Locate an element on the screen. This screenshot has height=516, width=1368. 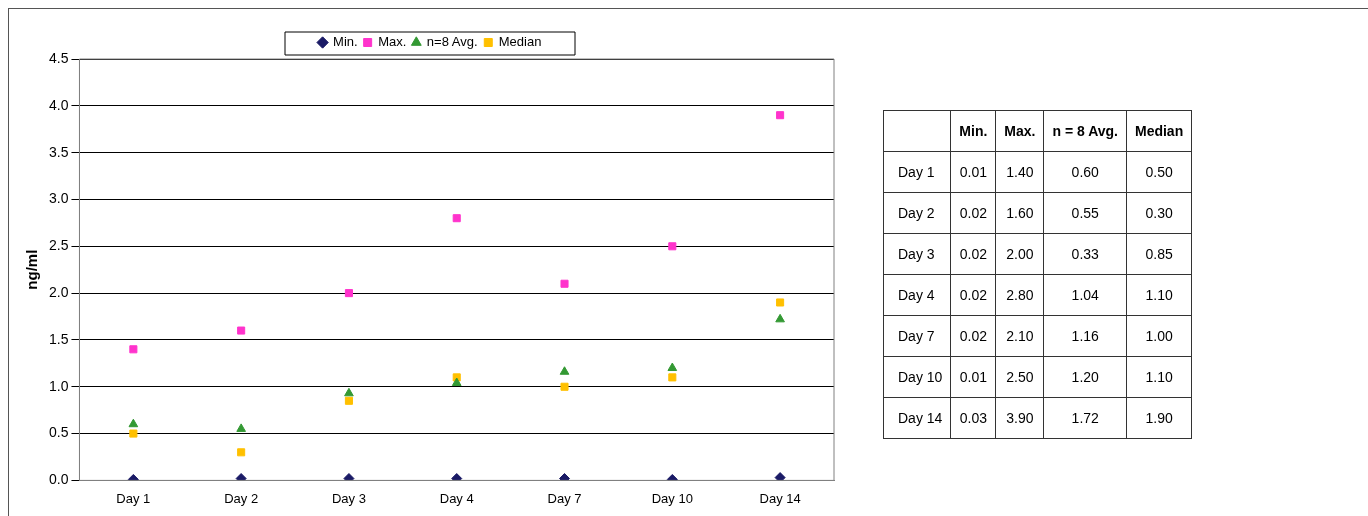
y-axis-title: ng/ml is located at coordinates (32, 269).